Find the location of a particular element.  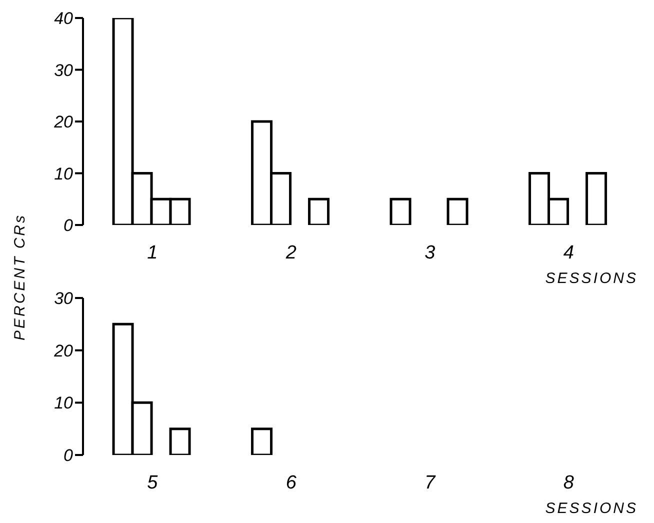

y-axis-title: PERCENT CRs is located at coordinates (20, 277).